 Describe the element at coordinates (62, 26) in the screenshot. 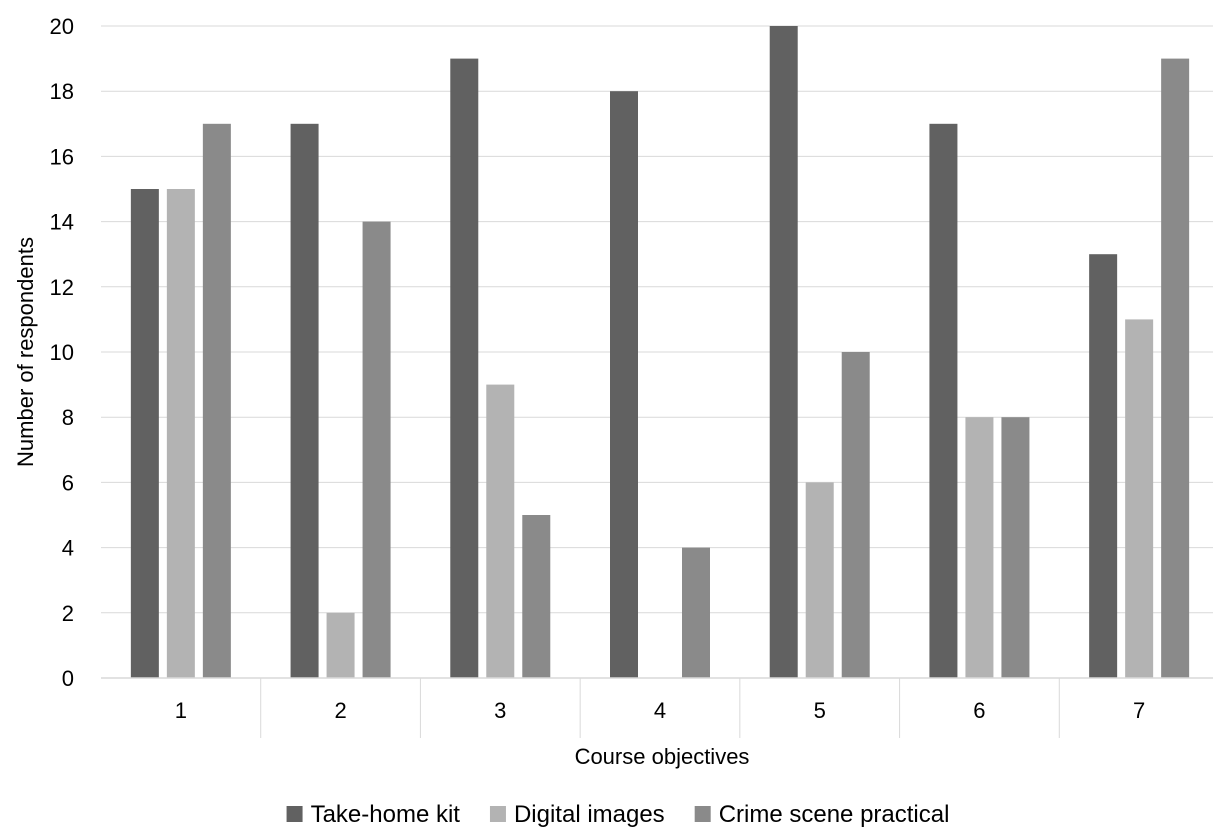

I see `y-tick-label: 20` at that location.